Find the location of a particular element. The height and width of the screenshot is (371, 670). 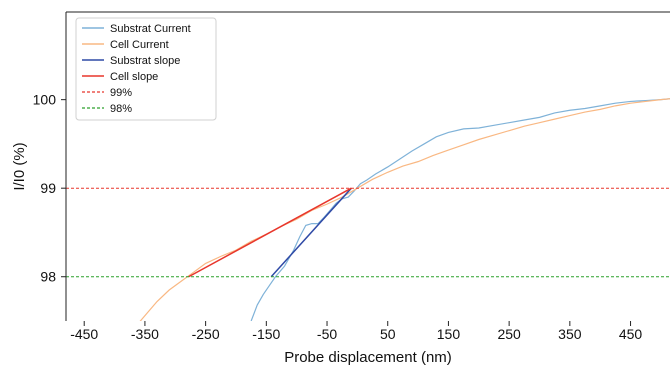

legend-label: 98% is located at coordinates (121, 109).